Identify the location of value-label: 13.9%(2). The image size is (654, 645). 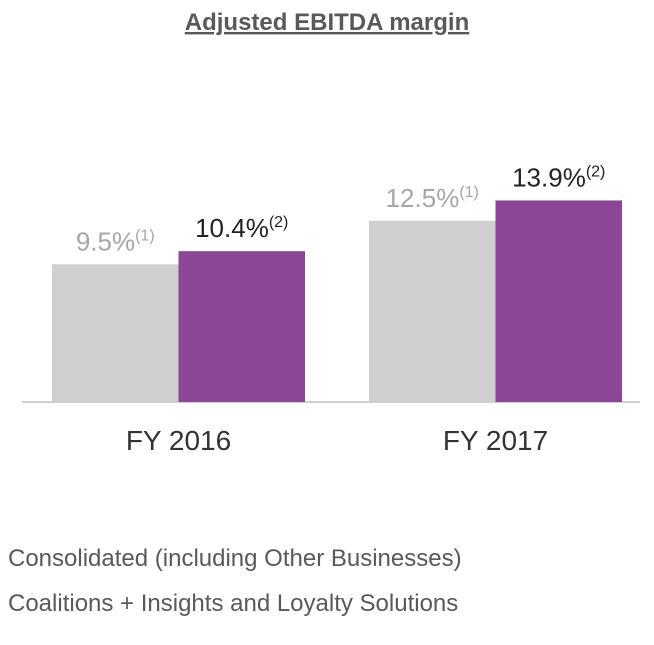
(558, 177).